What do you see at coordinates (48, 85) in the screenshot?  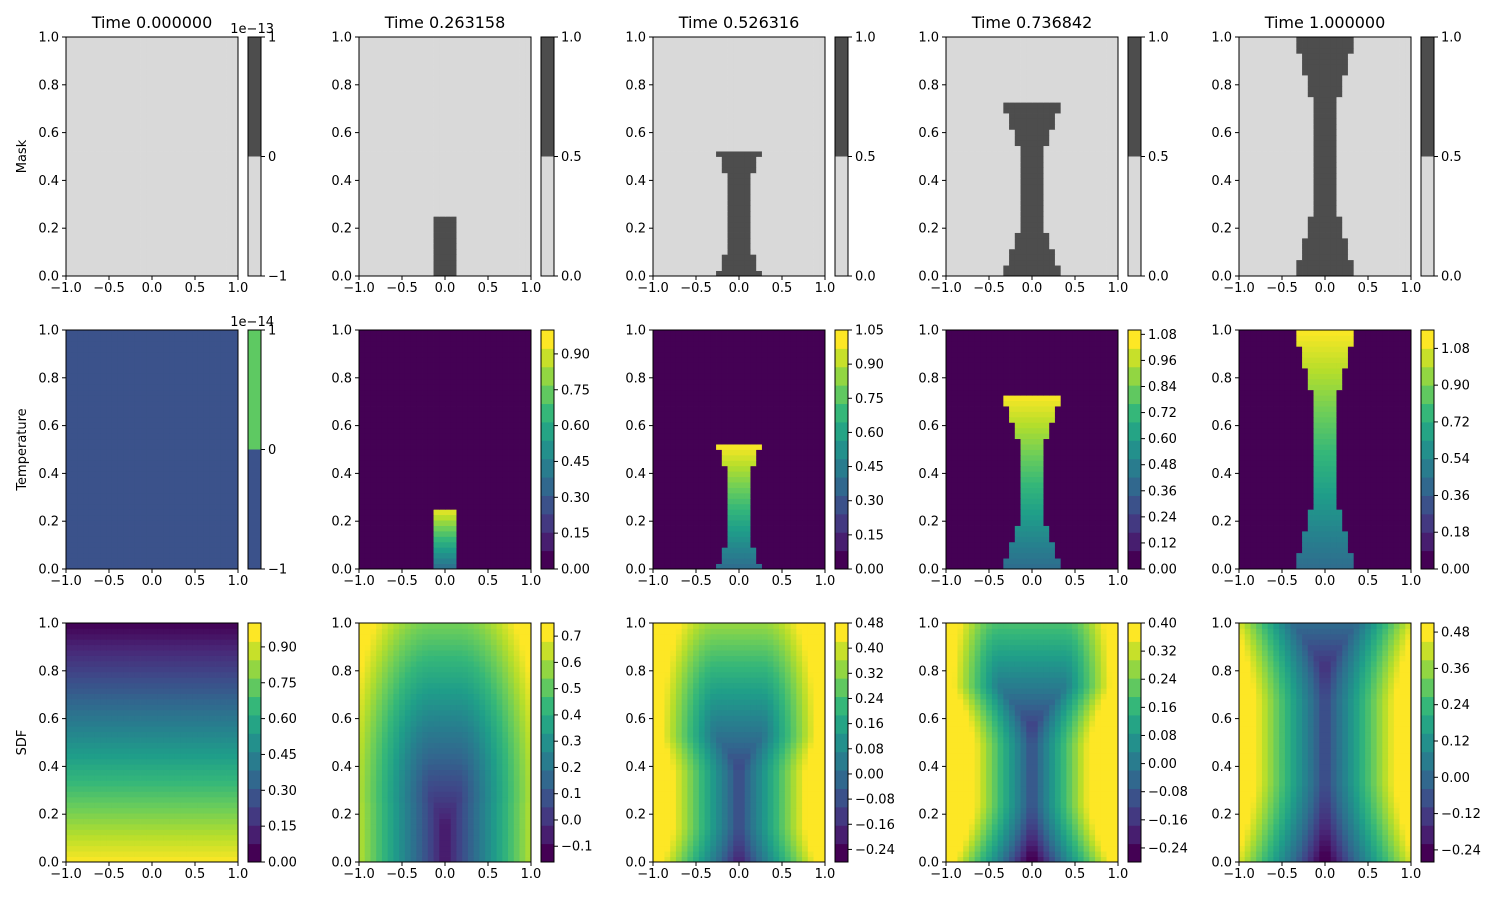 I see `y-tick-label: 0.8` at bounding box center [48, 85].